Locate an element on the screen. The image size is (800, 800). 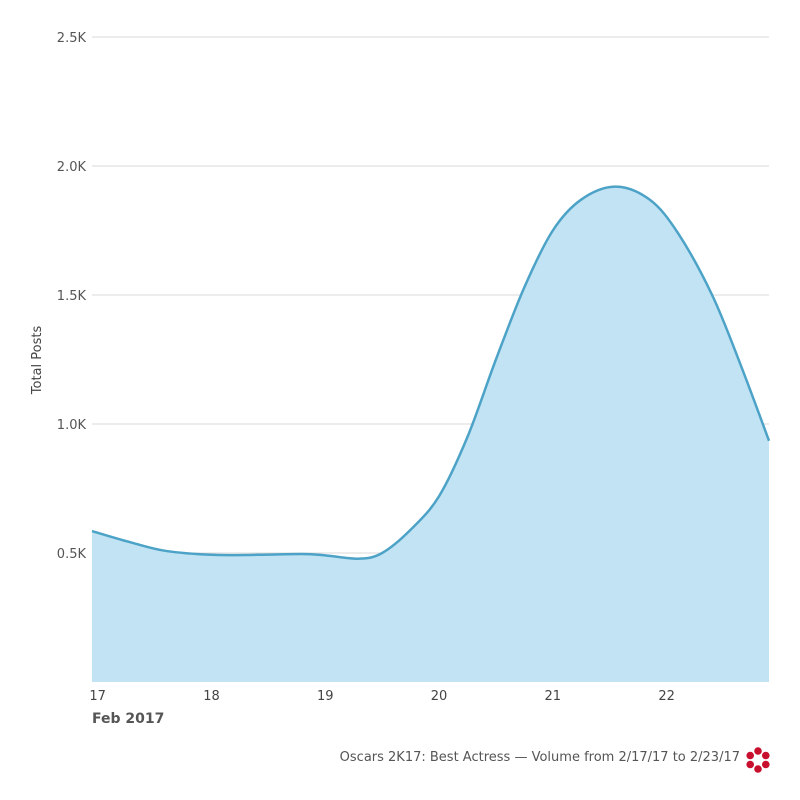
y-tick-label: 2.5K is located at coordinates (72, 38).